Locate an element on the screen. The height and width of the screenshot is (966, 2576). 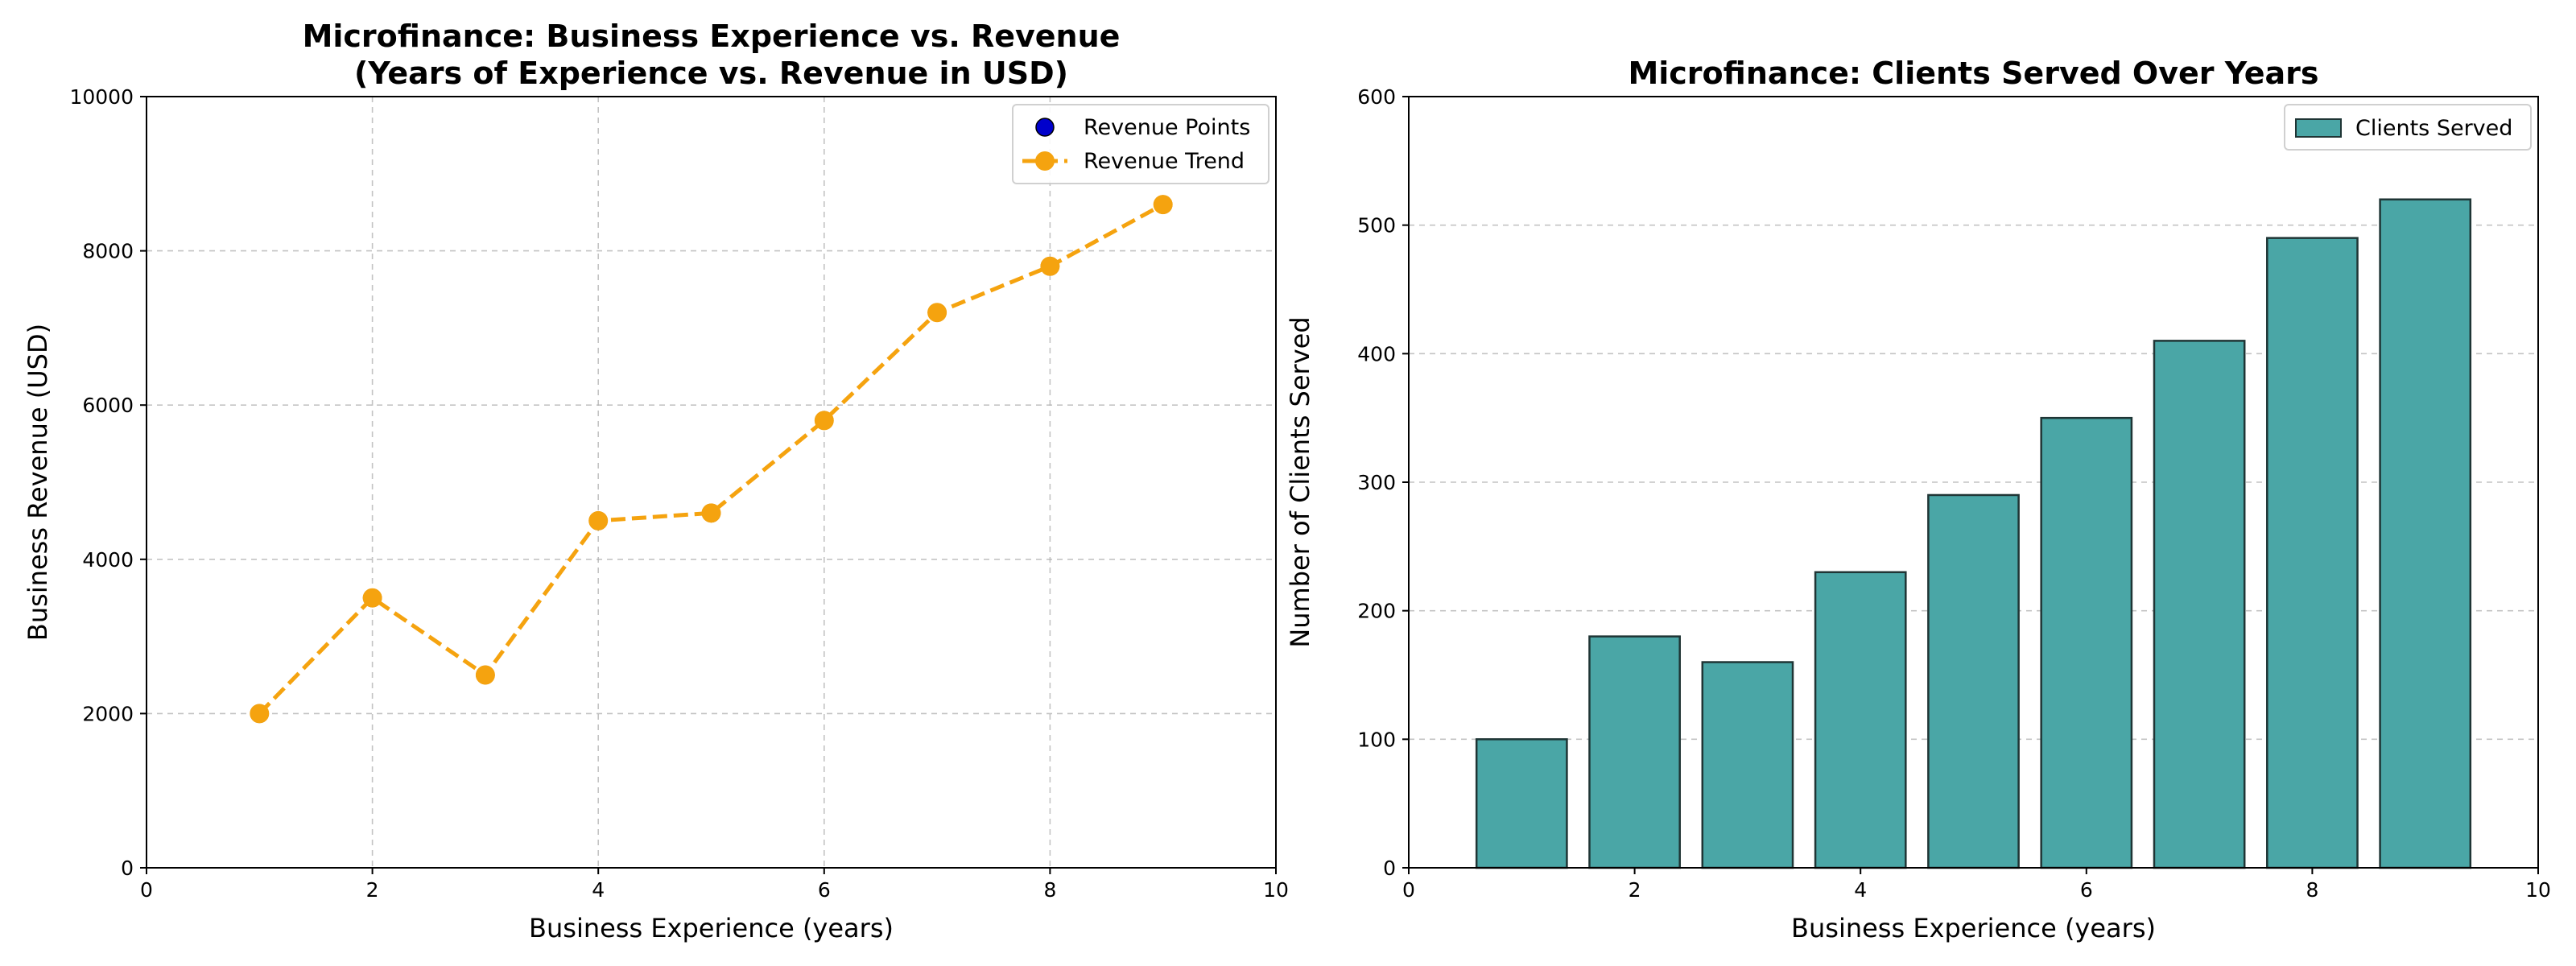
y-axis-label: Business Revenue (USD) is located at coordinates (38, 483).